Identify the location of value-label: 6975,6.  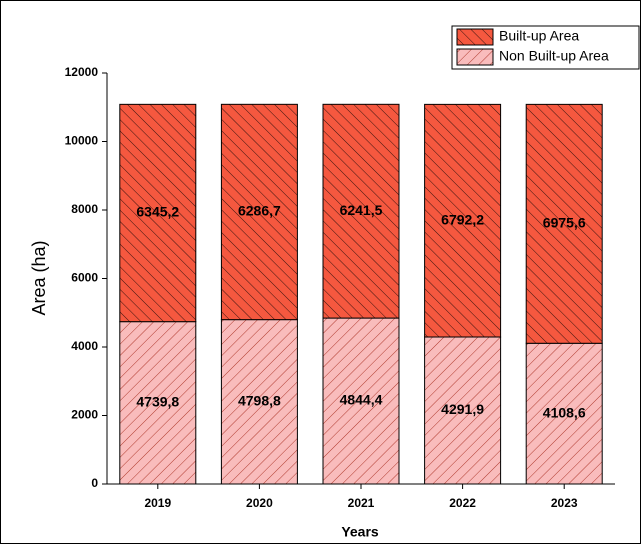
(564, 223).